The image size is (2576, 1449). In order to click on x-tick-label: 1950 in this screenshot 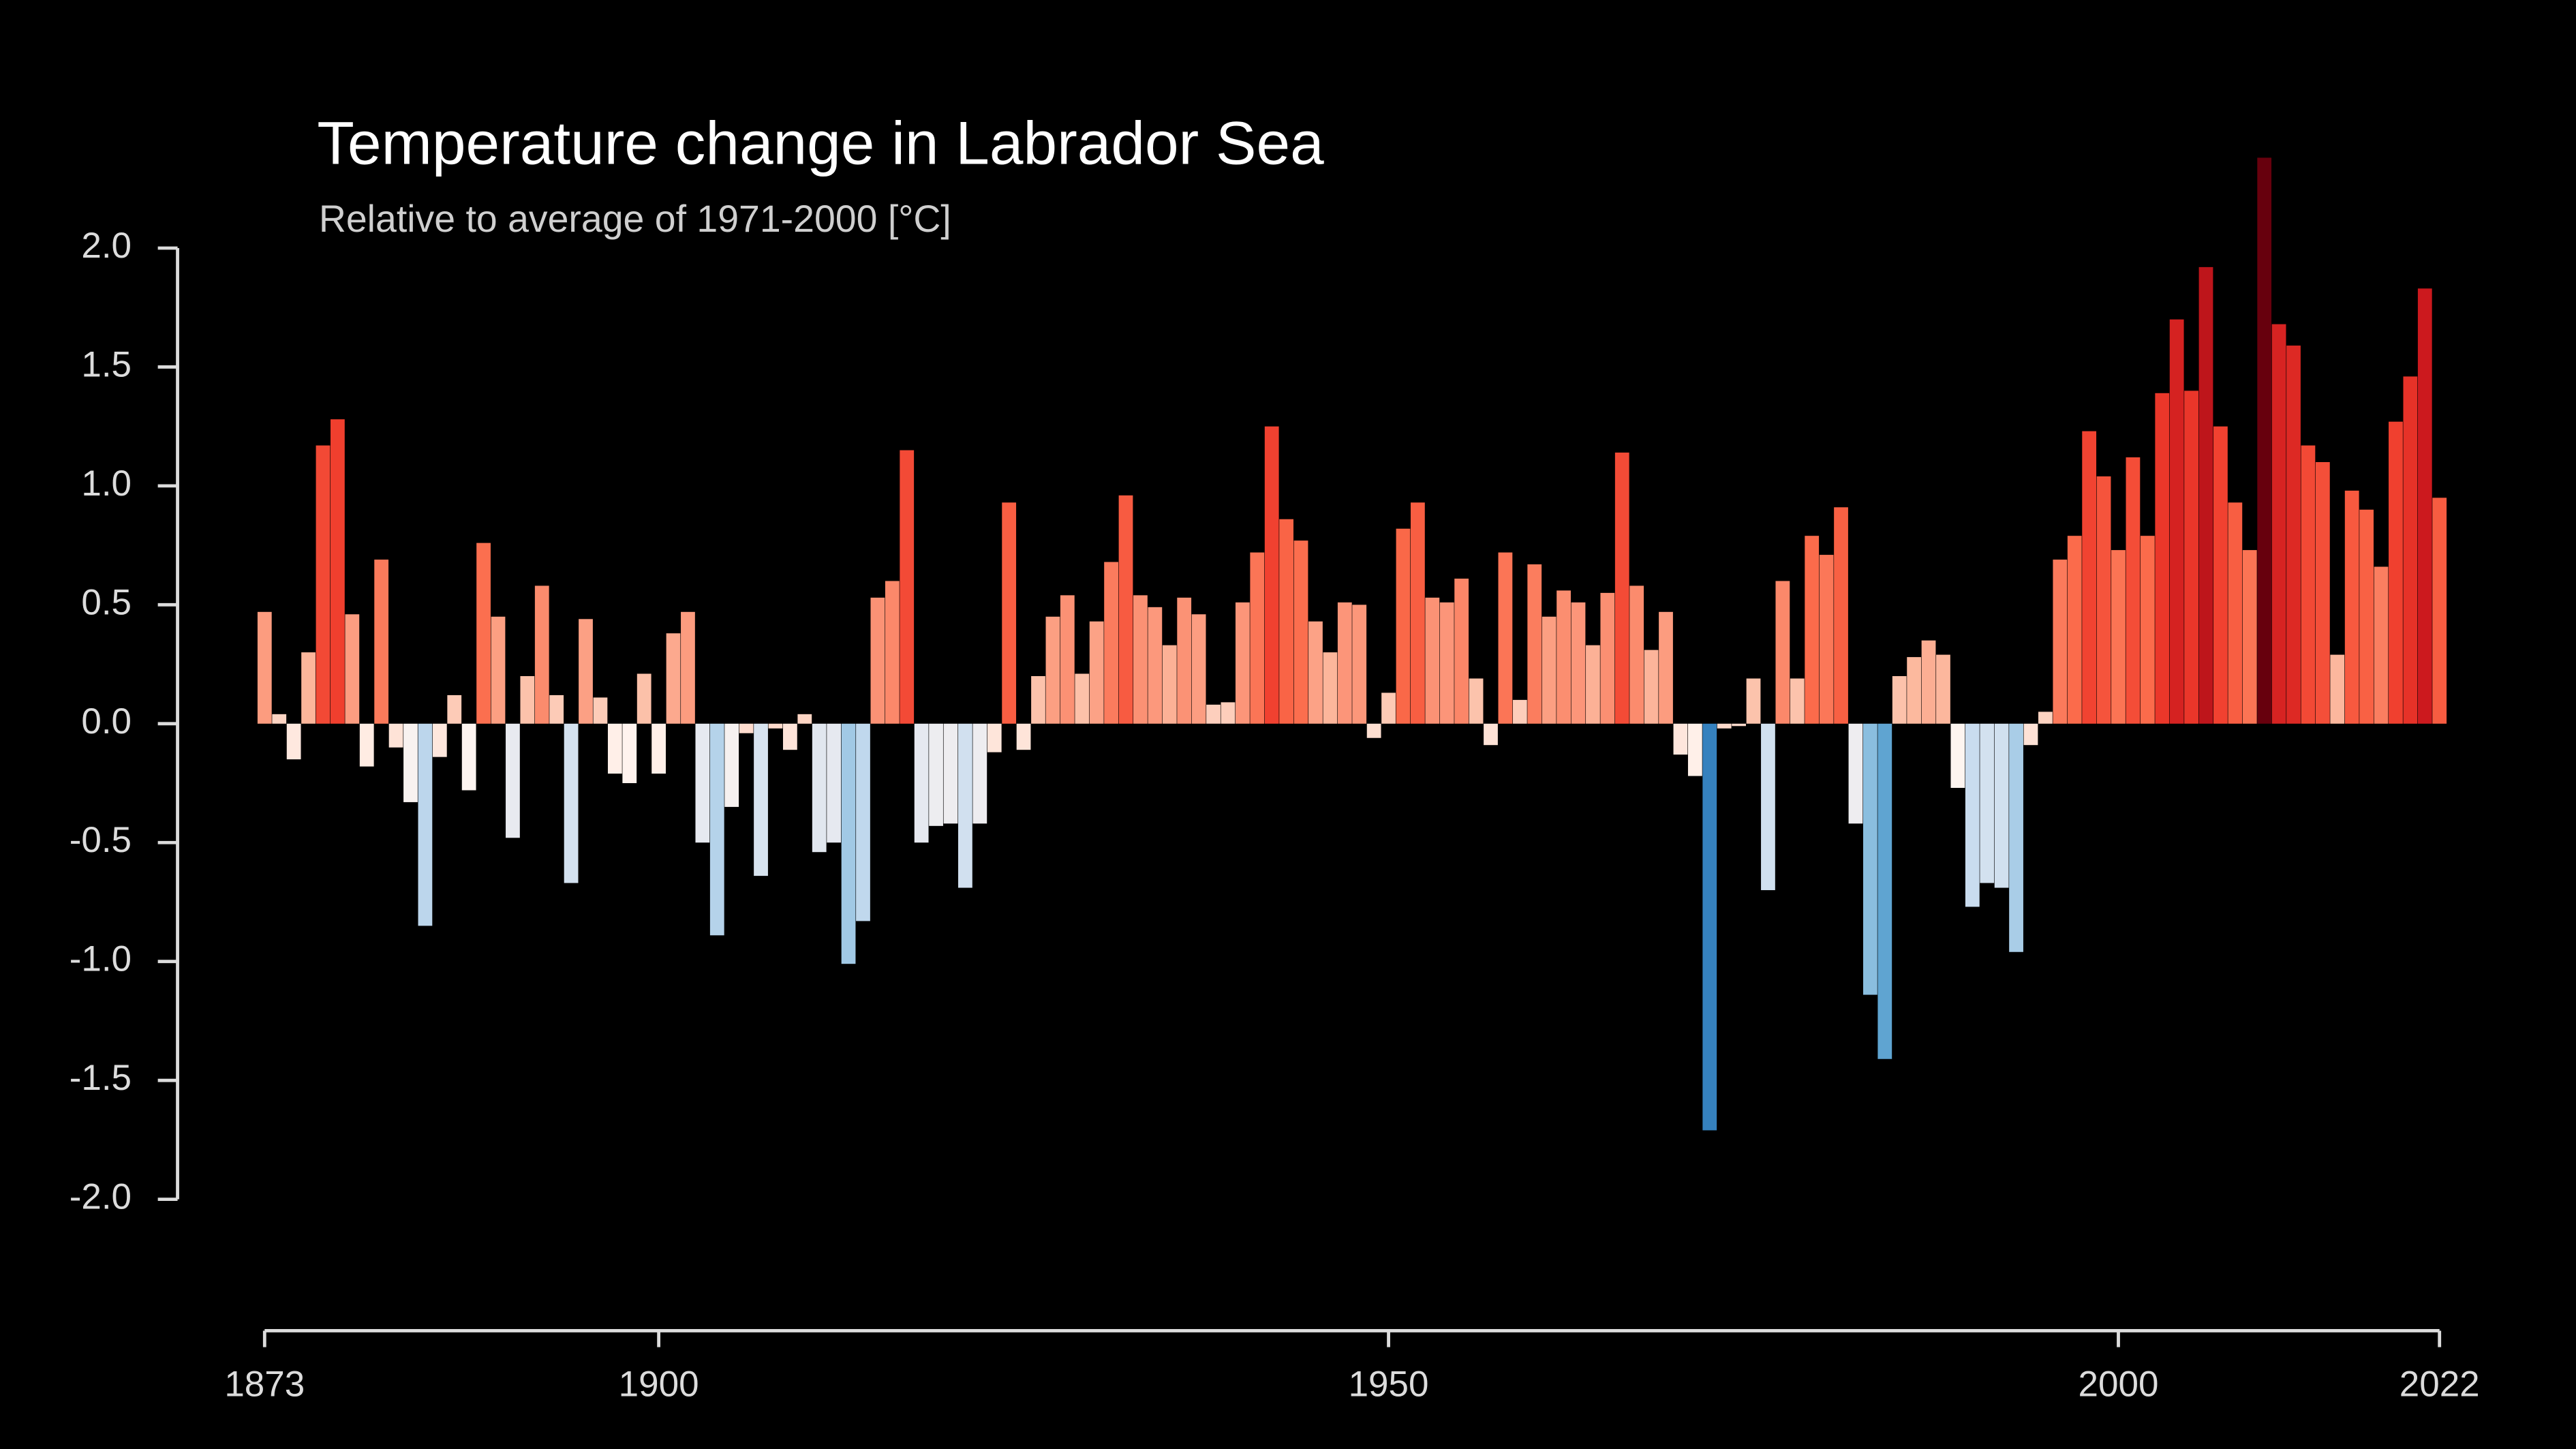, I will do `click(1389, 1384)`.